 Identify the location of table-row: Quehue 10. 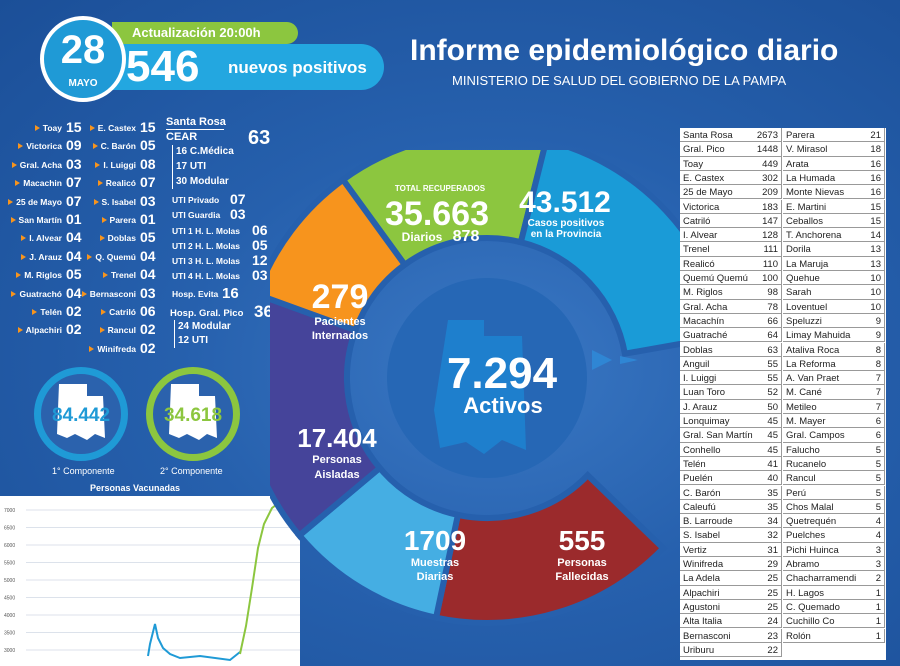
(834, 278).